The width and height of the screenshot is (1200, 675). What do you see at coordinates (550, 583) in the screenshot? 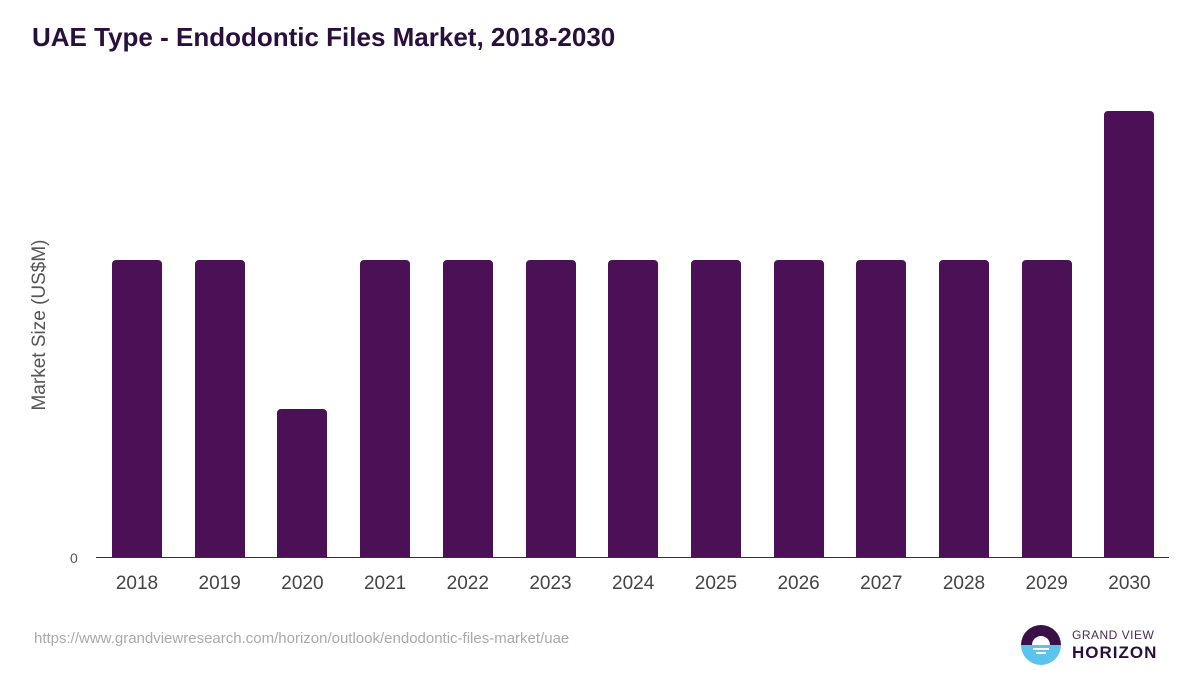
I see `x-tick-label: 2023` at bounding box center [550, 583].